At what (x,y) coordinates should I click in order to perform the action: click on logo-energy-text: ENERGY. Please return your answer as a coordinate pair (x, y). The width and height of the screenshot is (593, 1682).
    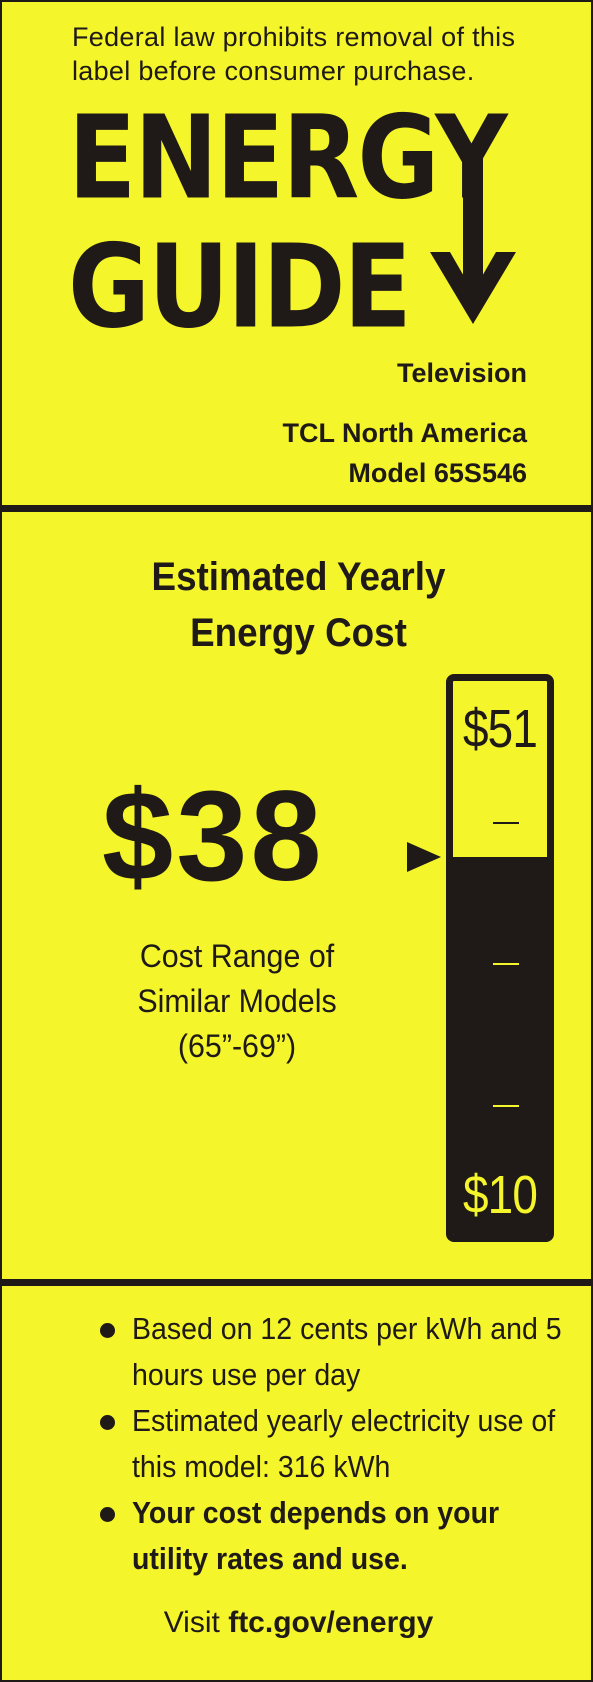
    Looking at the image, I should click on (288, 157).